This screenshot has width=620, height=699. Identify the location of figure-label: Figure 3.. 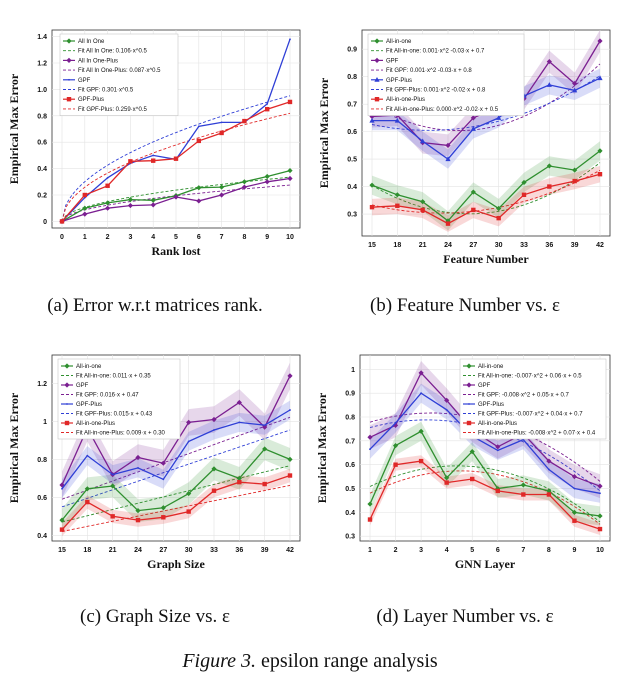
(219, 661).